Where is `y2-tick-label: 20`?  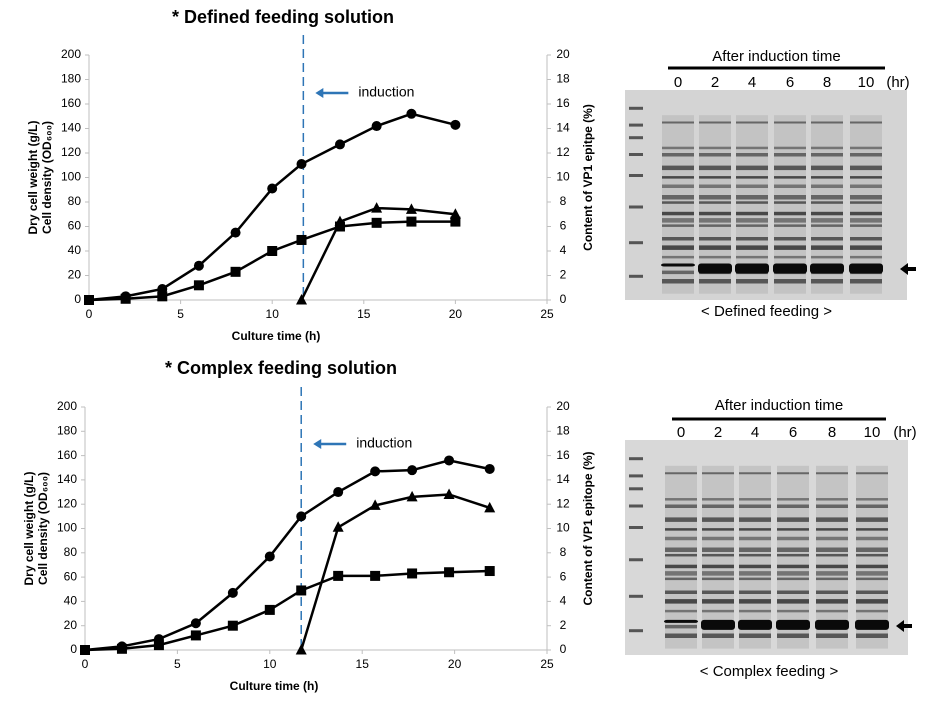 y2-tick-label: 20 is located at coordinates (563, 406).